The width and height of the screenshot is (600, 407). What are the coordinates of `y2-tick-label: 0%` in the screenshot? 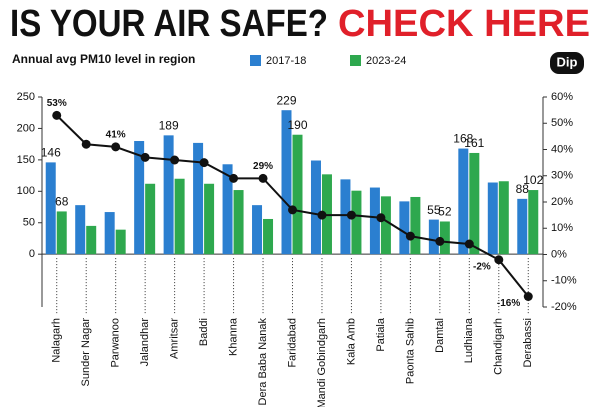 It's located at (559, 254).